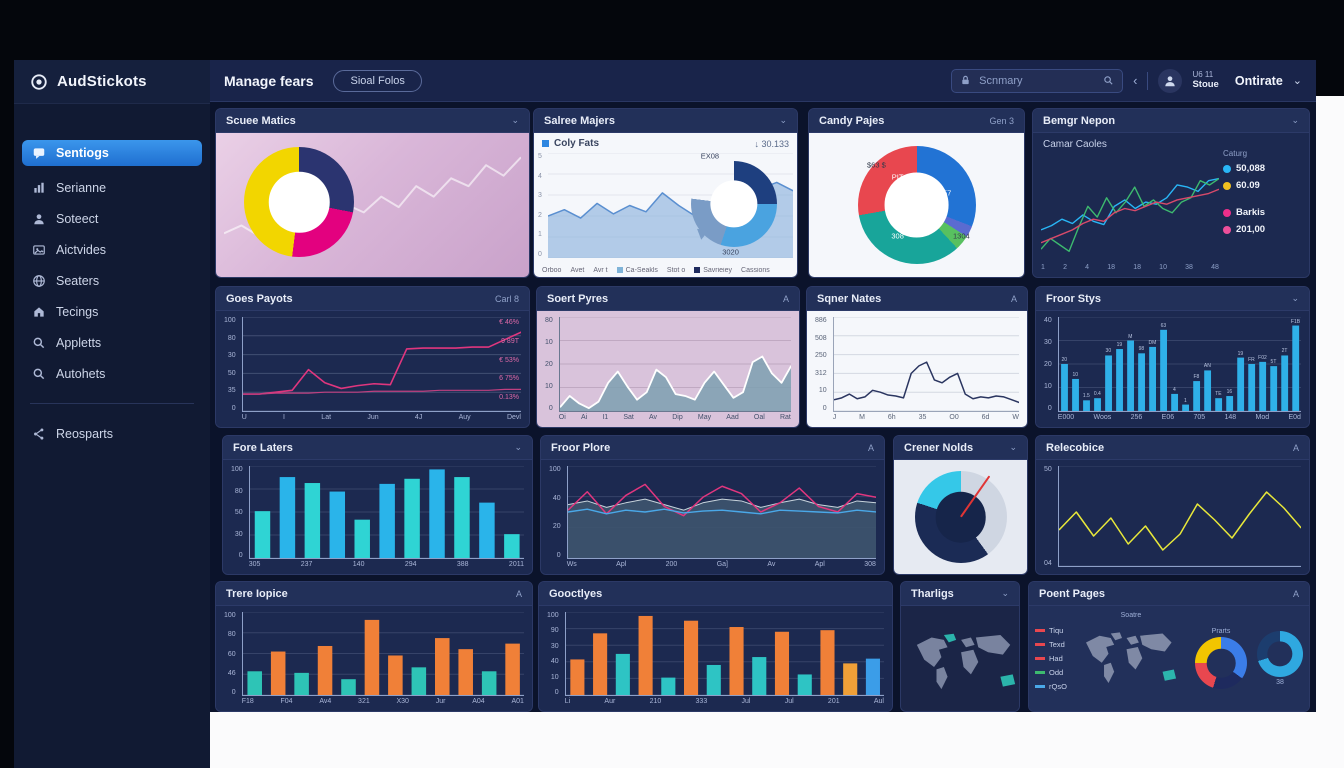  What do you see at coordinates (1087, 267) in the screenshot?
I see `x-tick-label: 4` at bounding box center [1087, 267].